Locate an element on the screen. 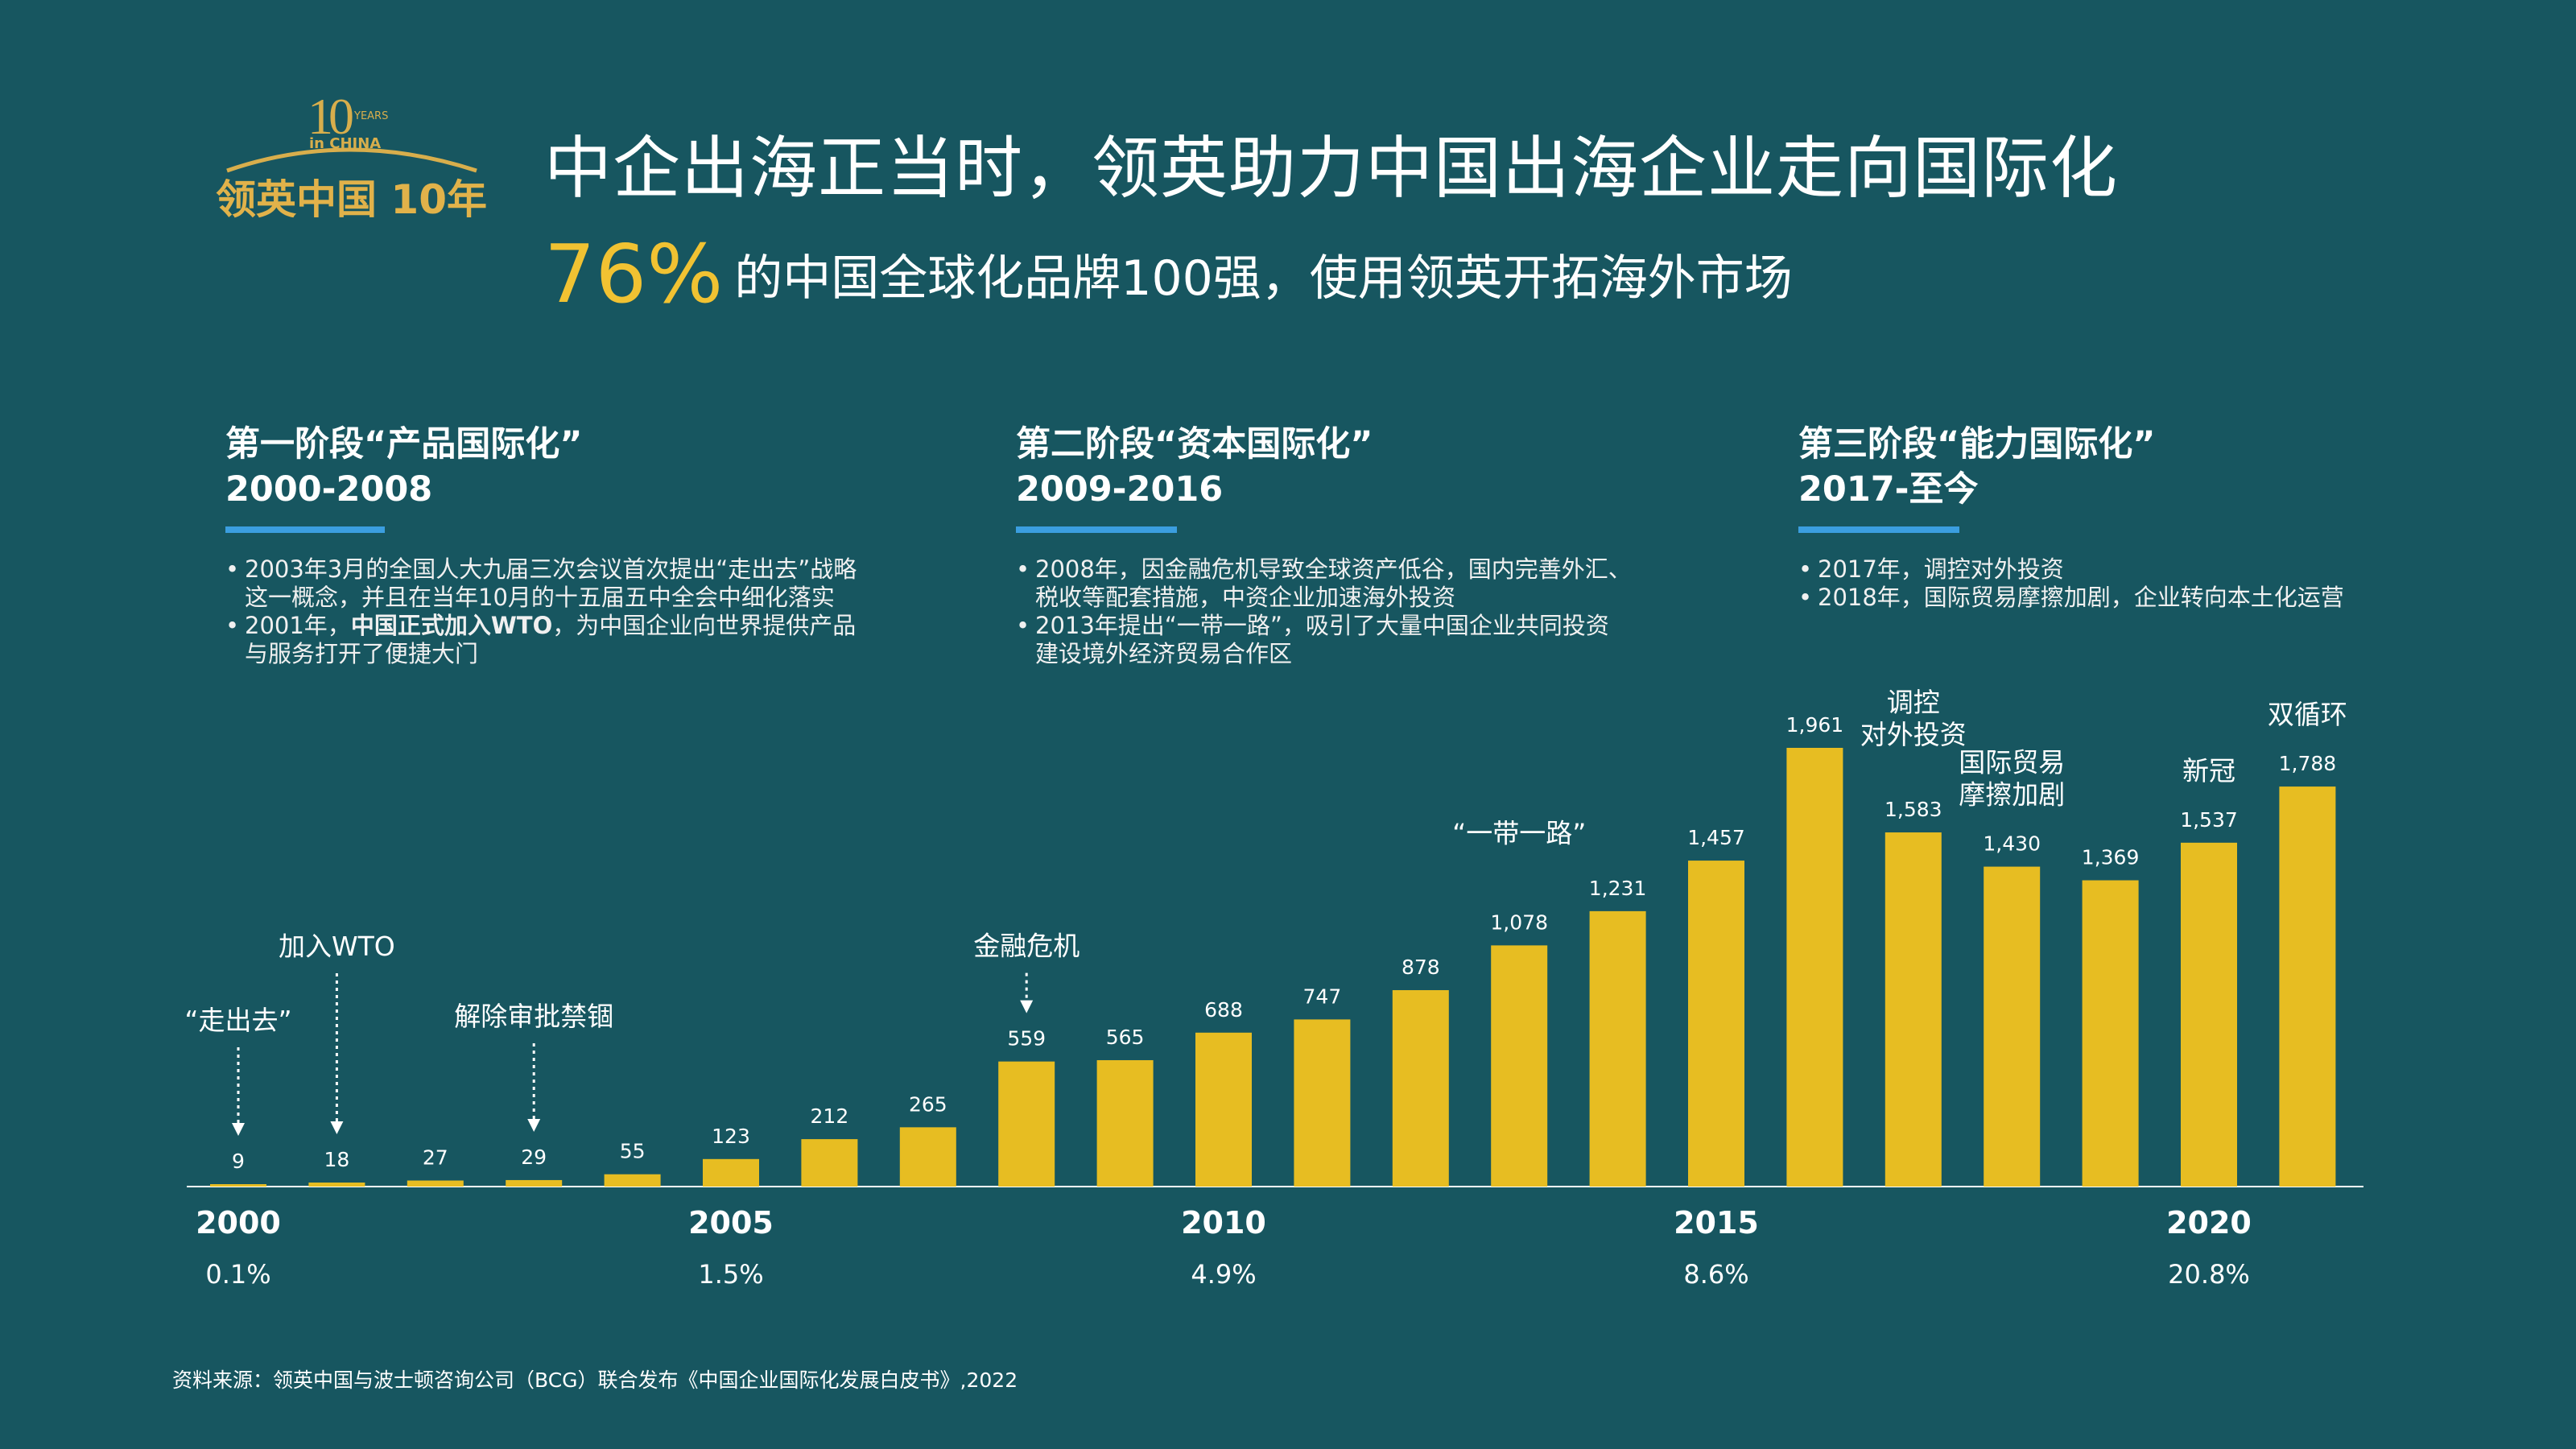 The image size is (2576, 1449). phase-3-title: 第三阶段“能力国际化” is located at coordinates (1977, 444).